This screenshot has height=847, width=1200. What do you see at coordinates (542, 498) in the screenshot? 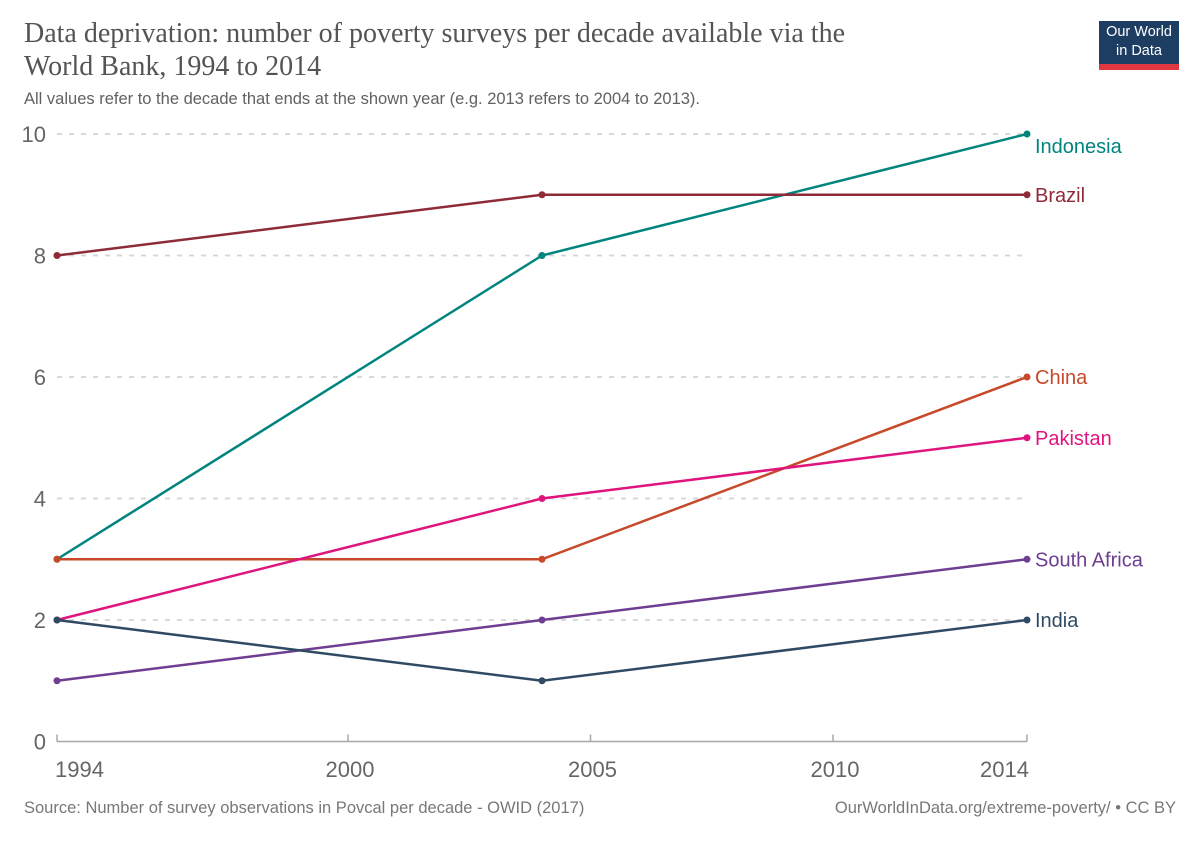
I see `point-pakistan-2004` at bounding box center [542, 498].